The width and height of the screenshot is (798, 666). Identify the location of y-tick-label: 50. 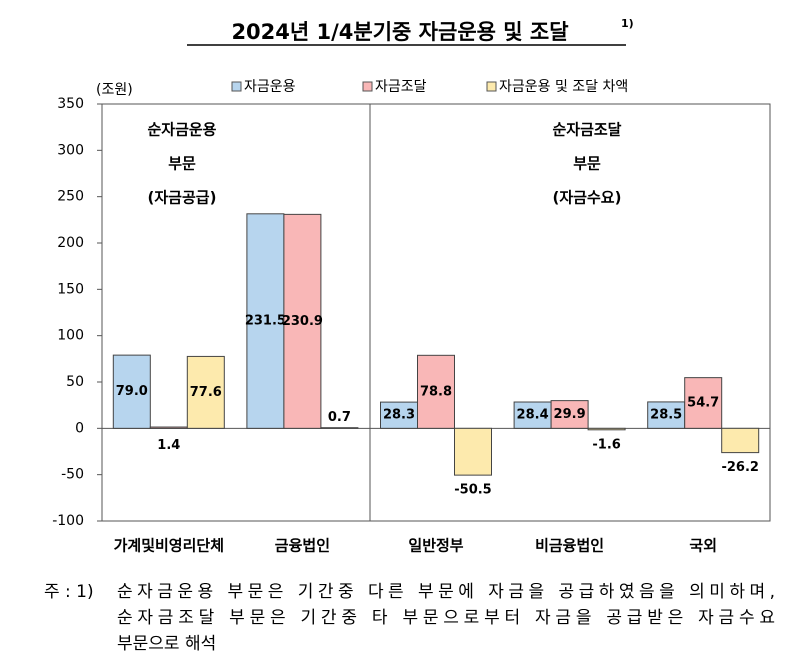
(75, 382).